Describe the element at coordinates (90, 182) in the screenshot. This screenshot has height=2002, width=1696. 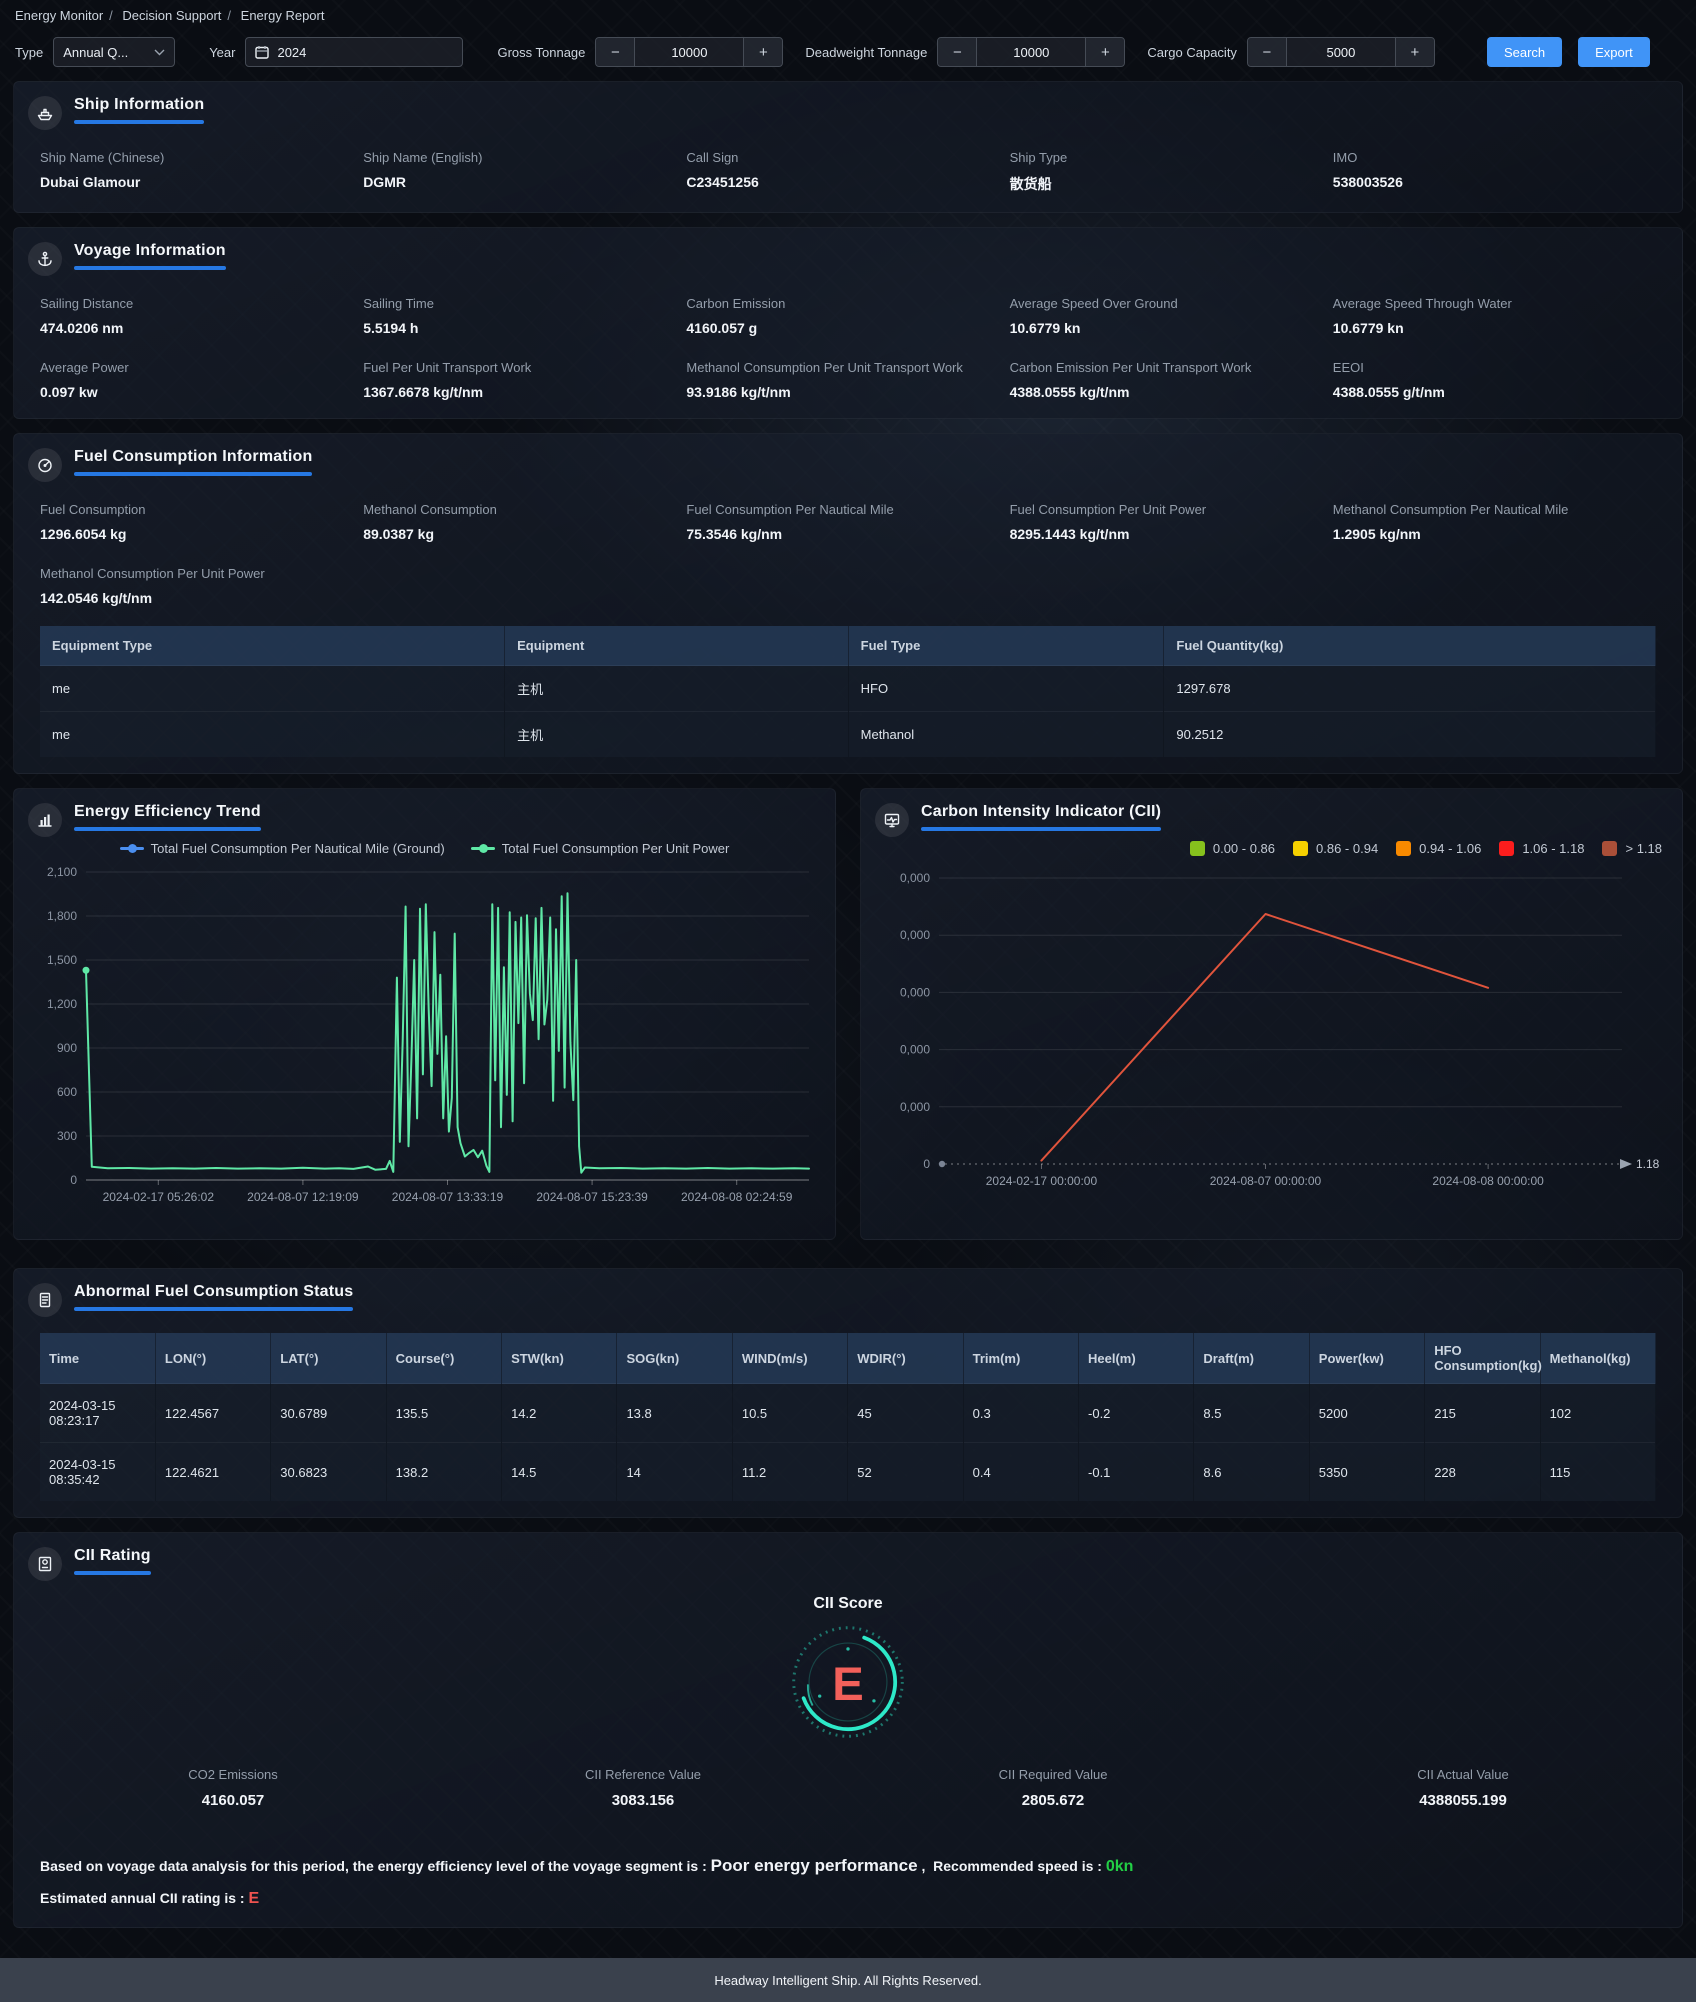
I see `field-value: Dubai Glamour` at that location.